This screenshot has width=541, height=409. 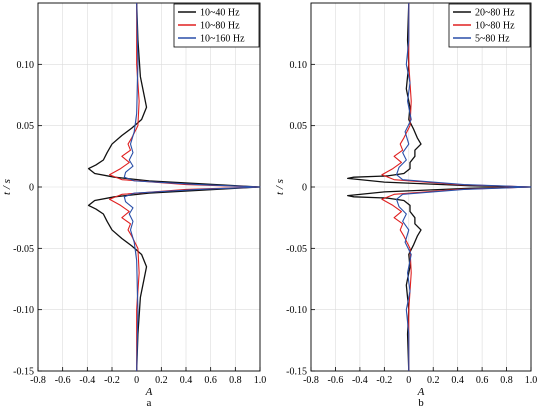 I want to click on legend-label: 10~160 Hz, so click(x=222, y=39).